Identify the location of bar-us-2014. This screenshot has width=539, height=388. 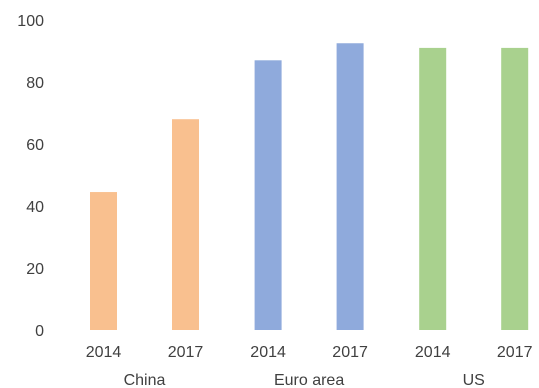
(433, 189).